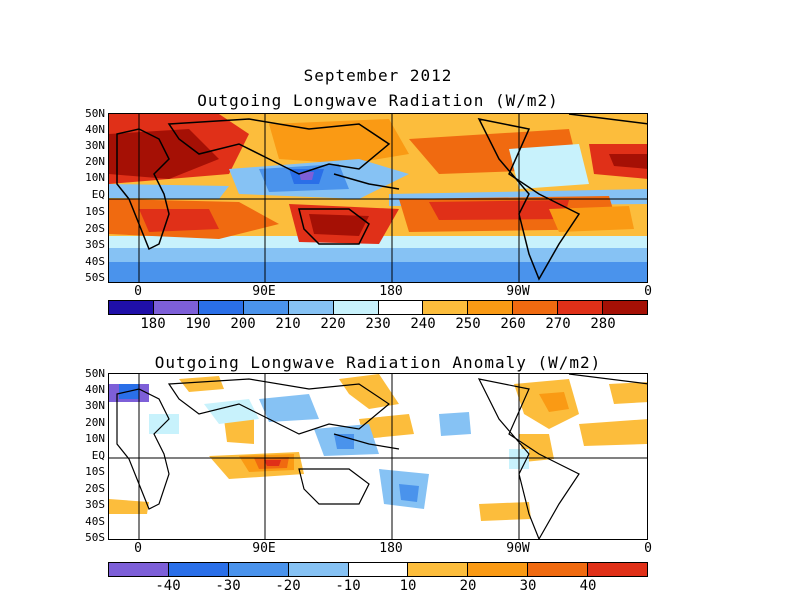  Describe the element at coordinates (243, 324) in the screenshot. I see `colorbar-label: 200` at that location.